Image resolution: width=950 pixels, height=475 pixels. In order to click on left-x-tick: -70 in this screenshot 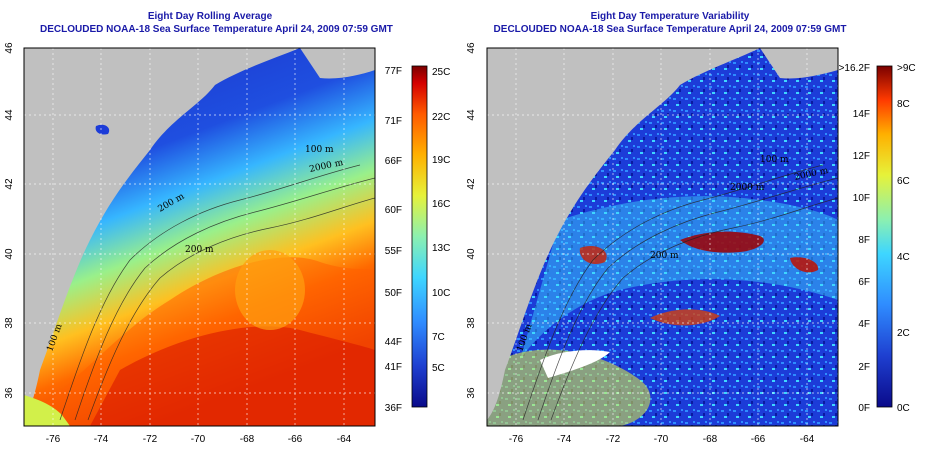, I will do `click(198, 439)`.